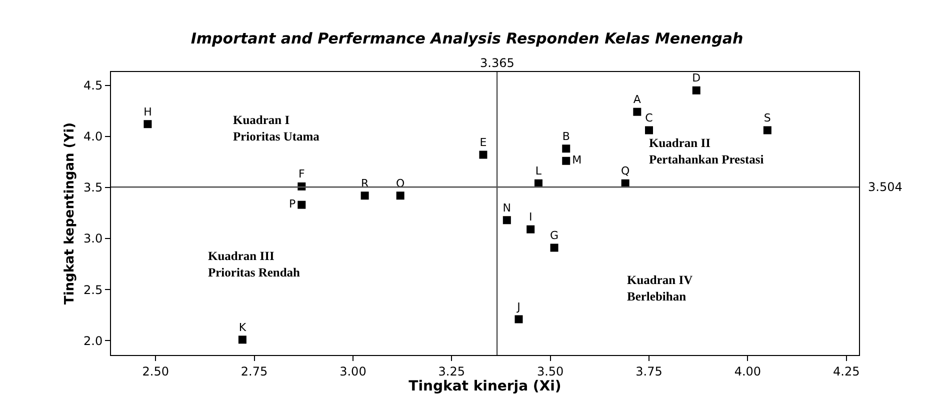  What do you see at coordinates (625, 171) in the screenshot?
I see `series-label: Q` at bounding box center [625, 171].